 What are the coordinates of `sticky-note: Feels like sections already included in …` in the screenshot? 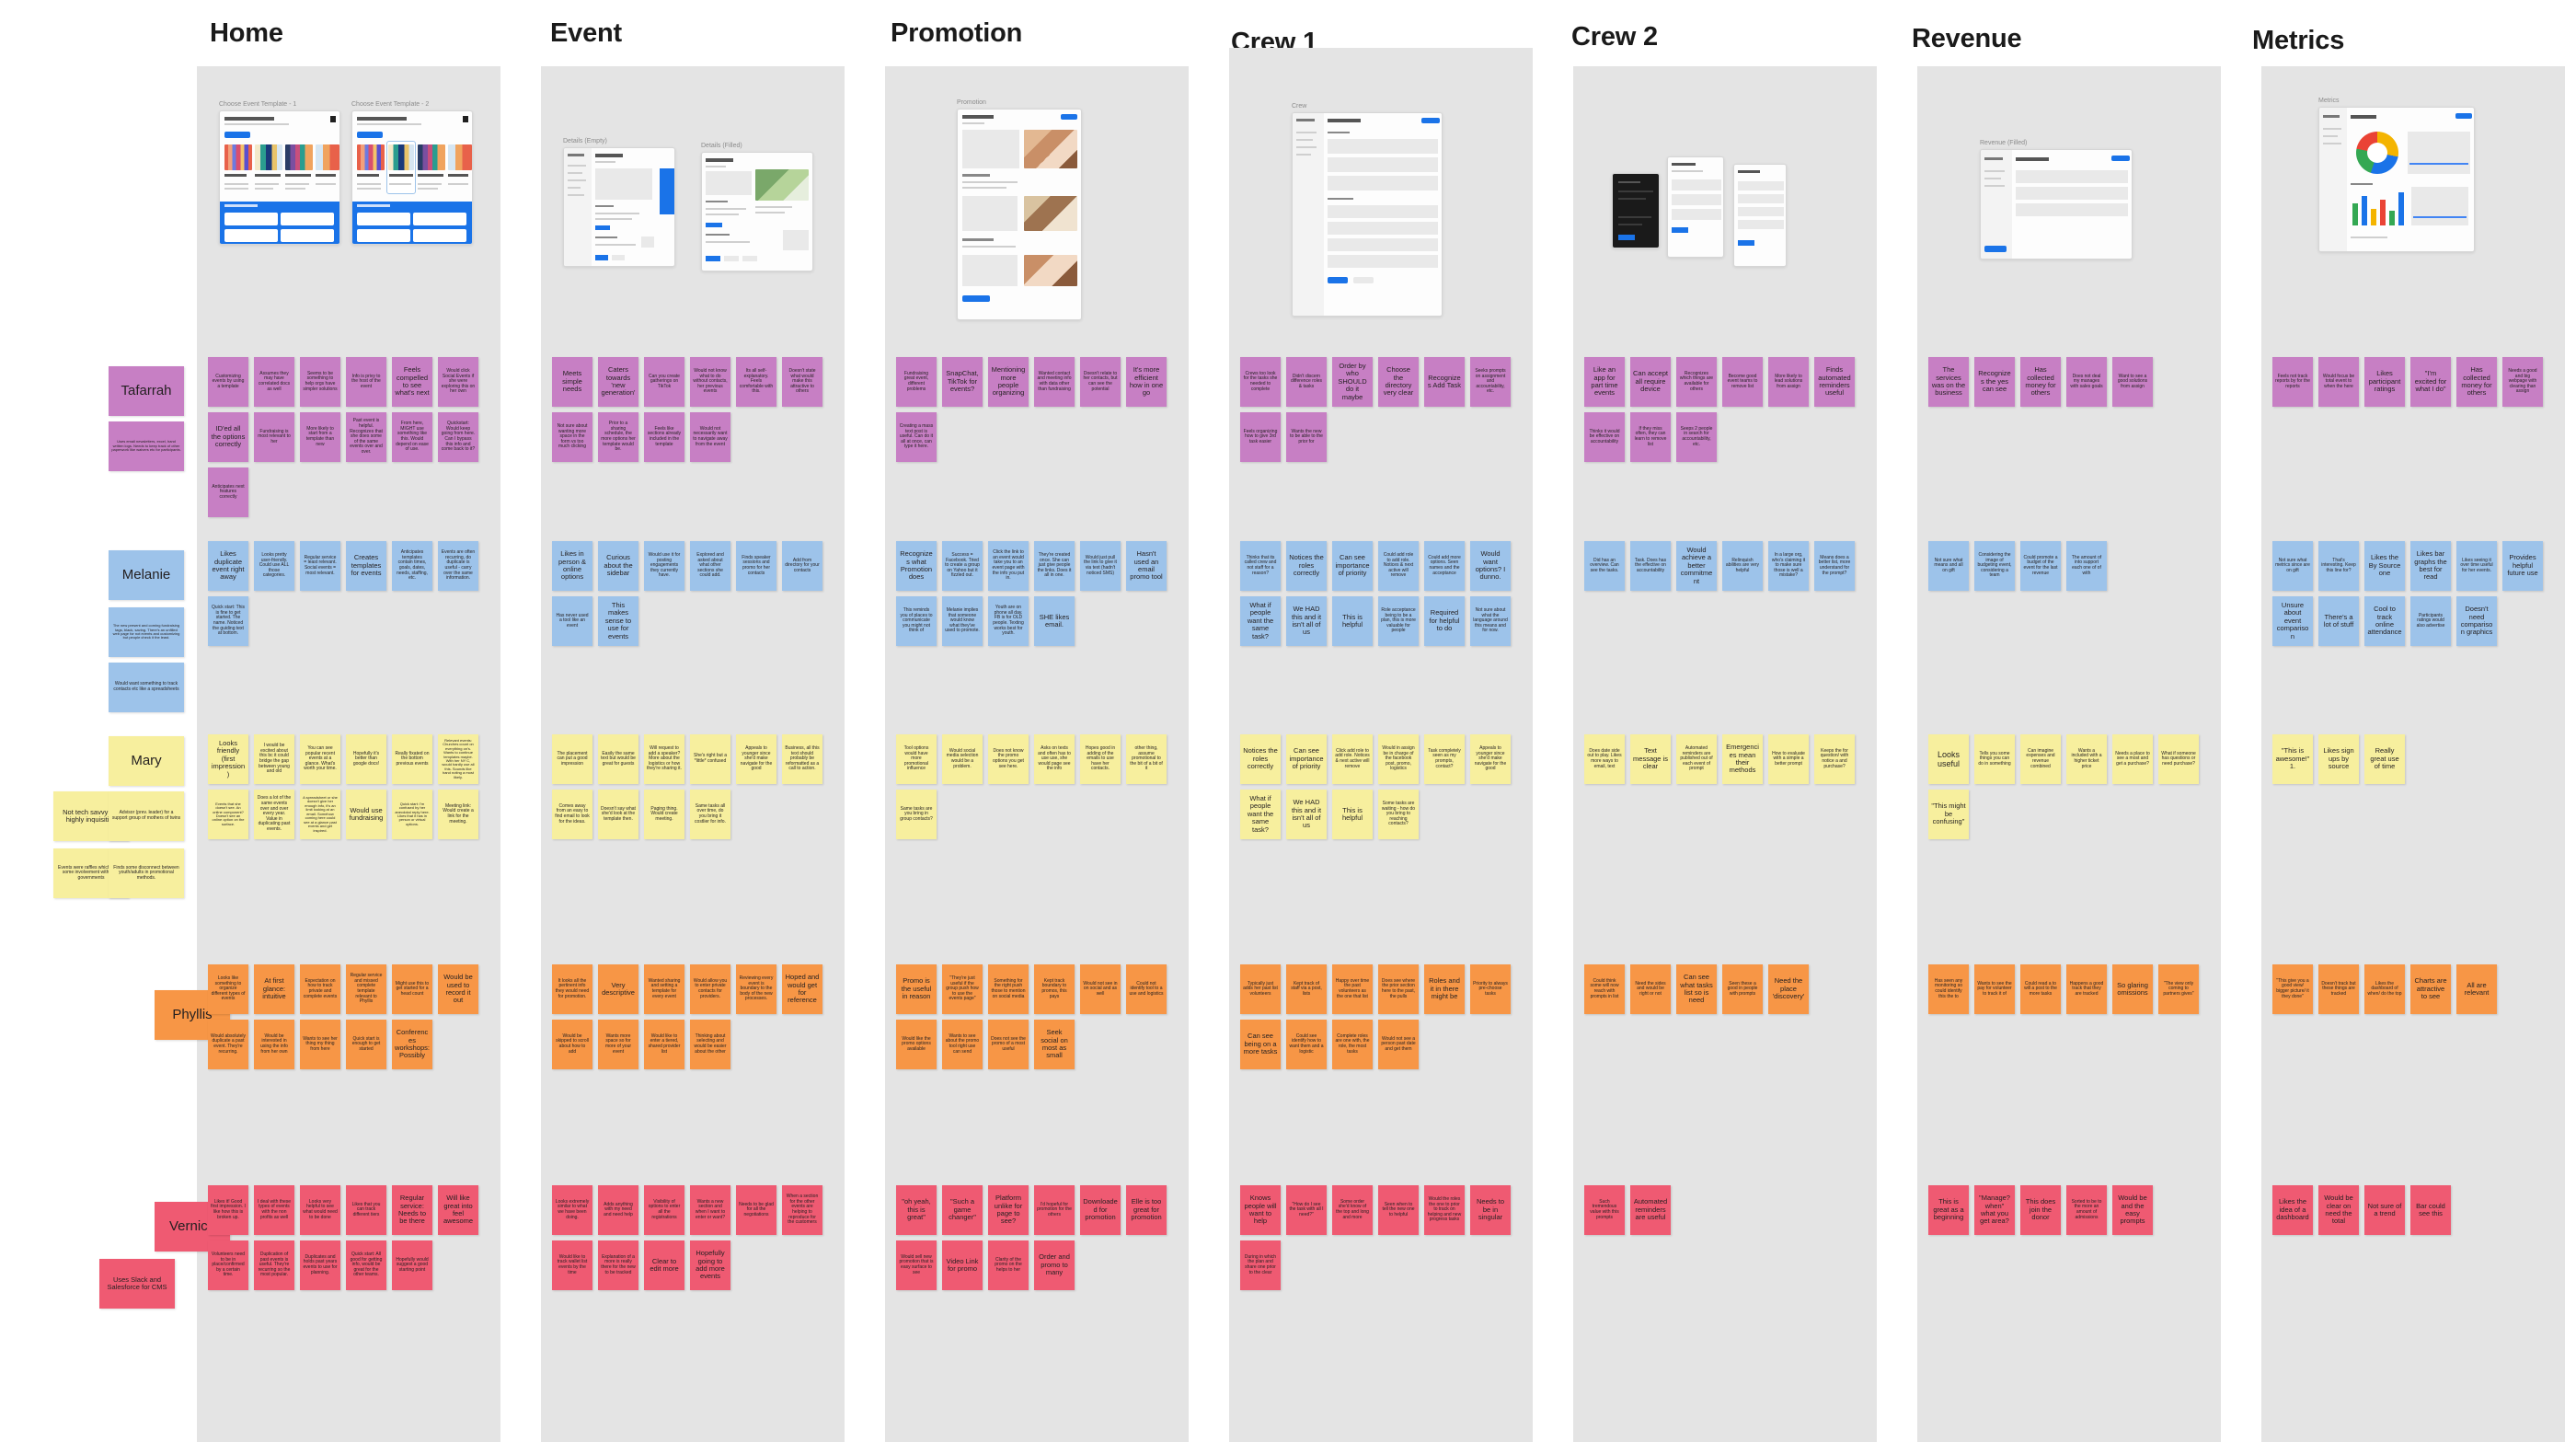 It's located at (664, 437).